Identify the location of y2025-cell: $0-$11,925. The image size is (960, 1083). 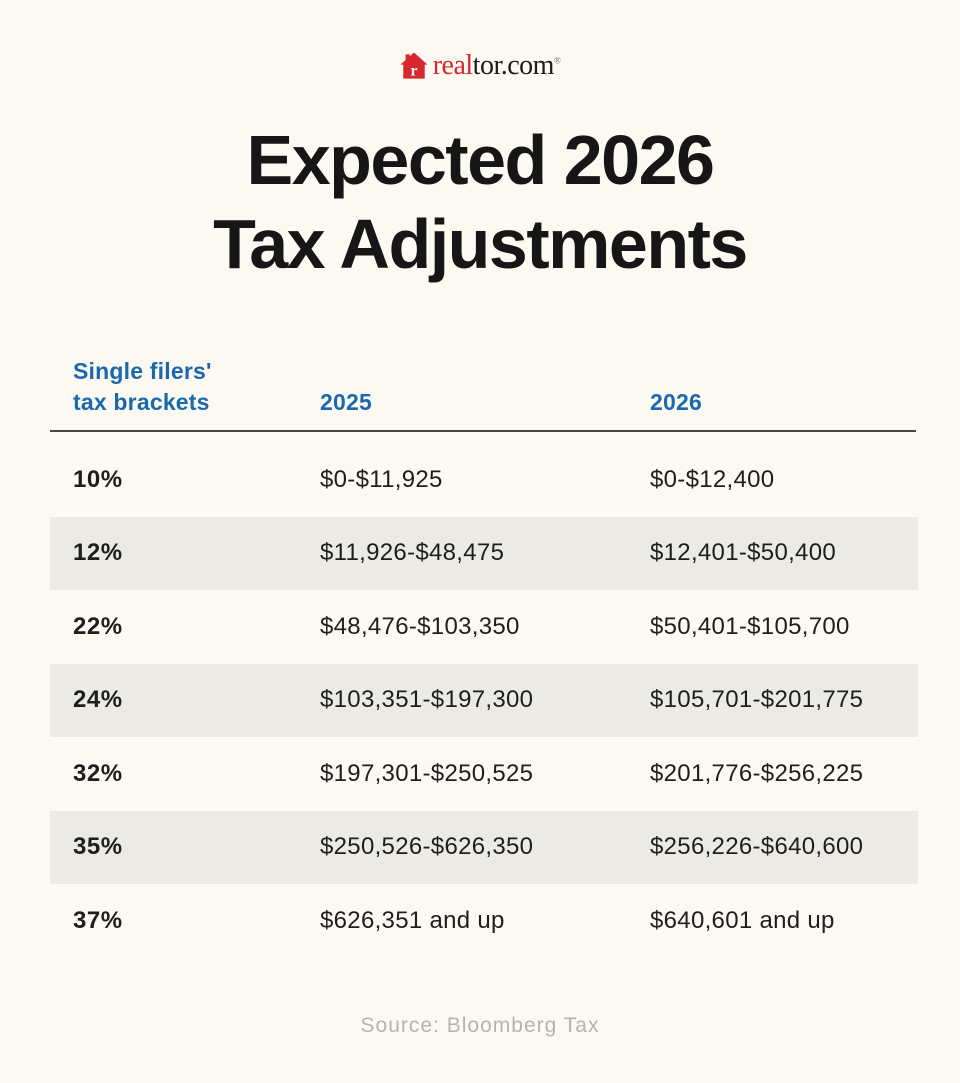
(381, 479).